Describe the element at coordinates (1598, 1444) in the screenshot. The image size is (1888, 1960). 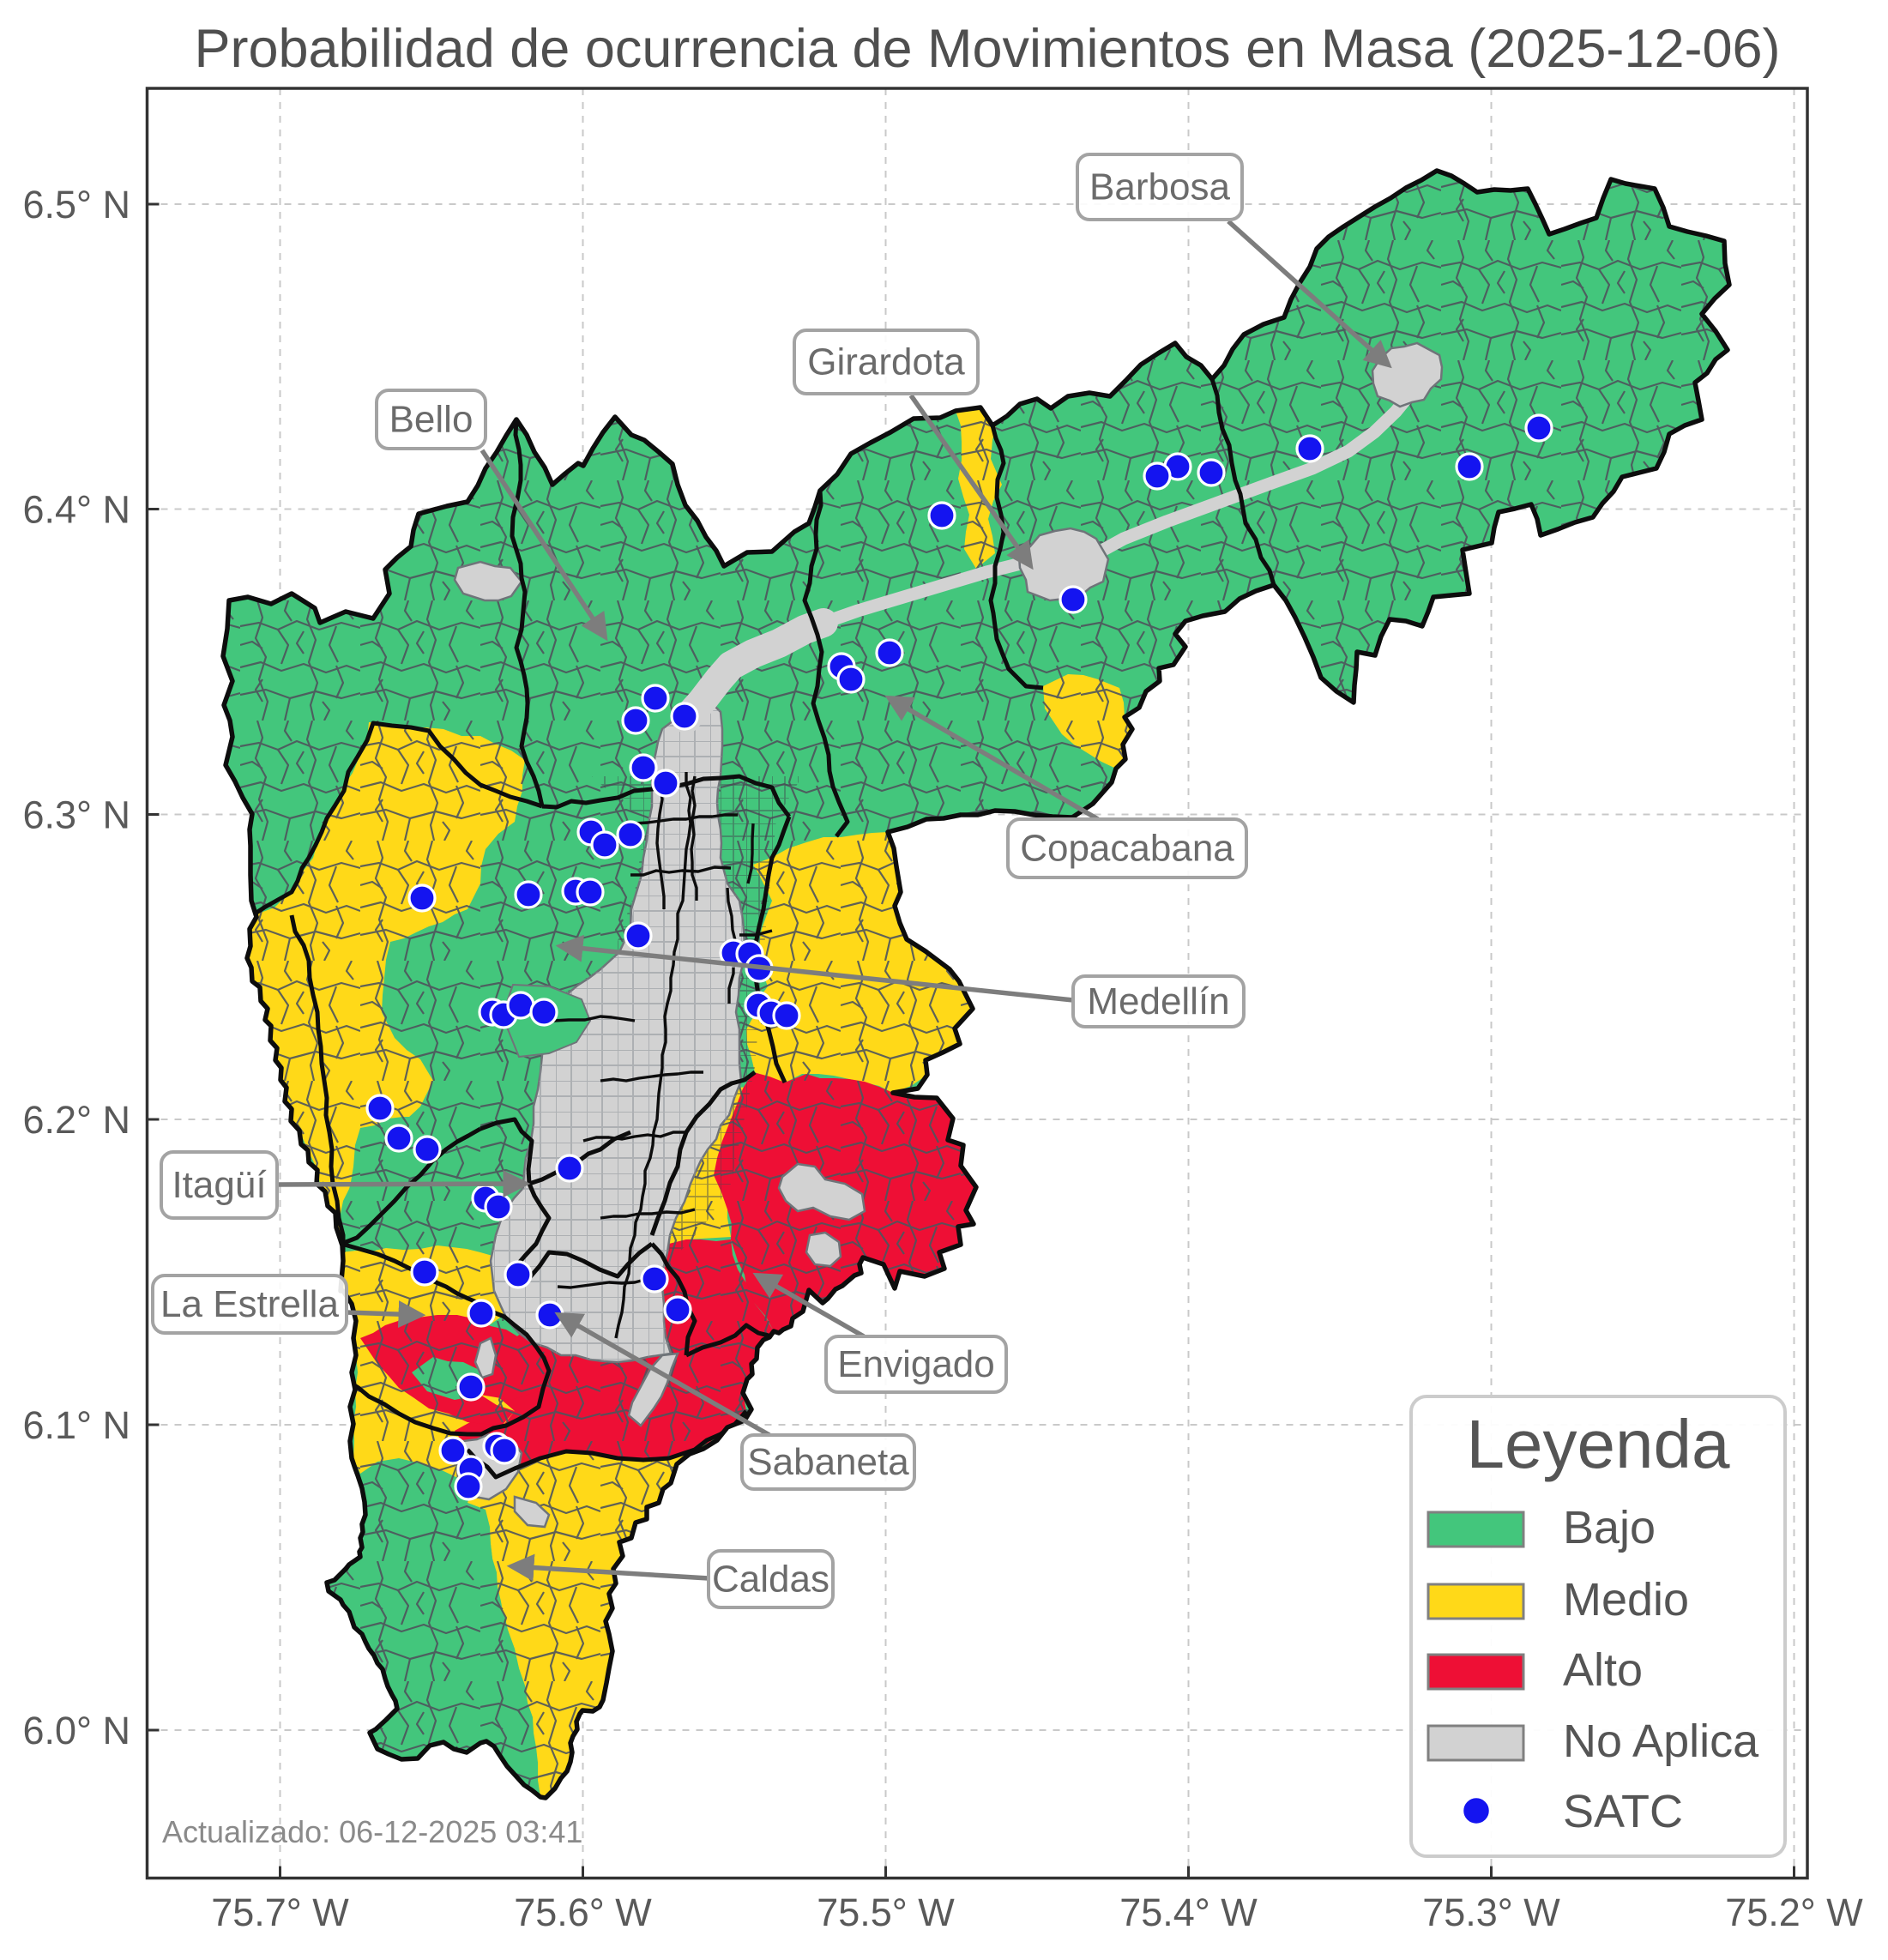
I see `svg-text: Leyenda` at that location.